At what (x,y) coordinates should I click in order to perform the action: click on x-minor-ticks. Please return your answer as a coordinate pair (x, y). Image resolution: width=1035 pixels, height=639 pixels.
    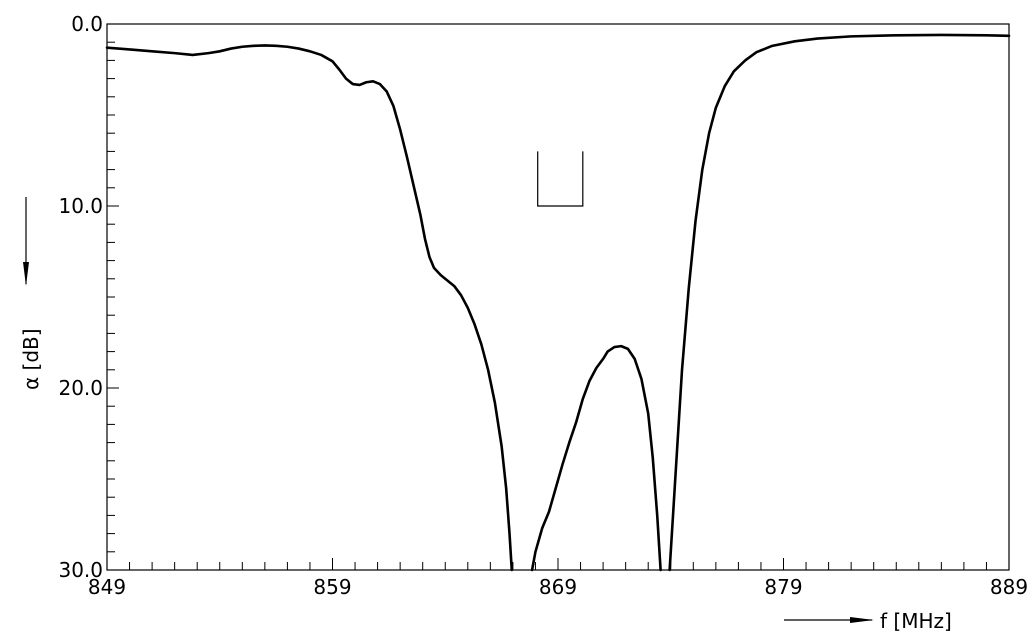
    Looking at the image, I should click on (558, 564).